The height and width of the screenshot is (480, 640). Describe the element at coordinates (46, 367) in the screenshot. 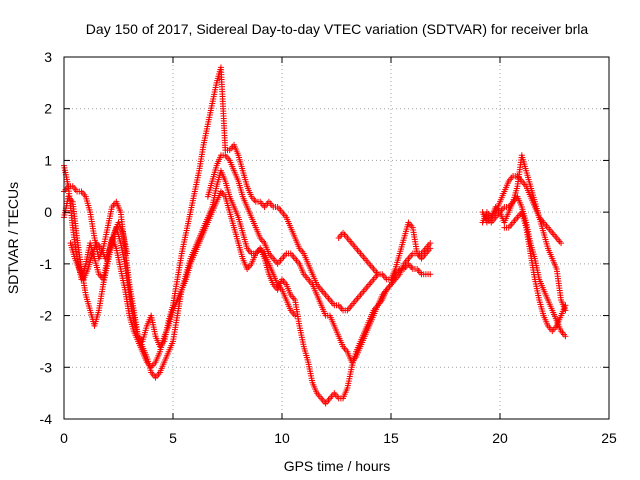

I see `y-tick-label: -3` at that location.